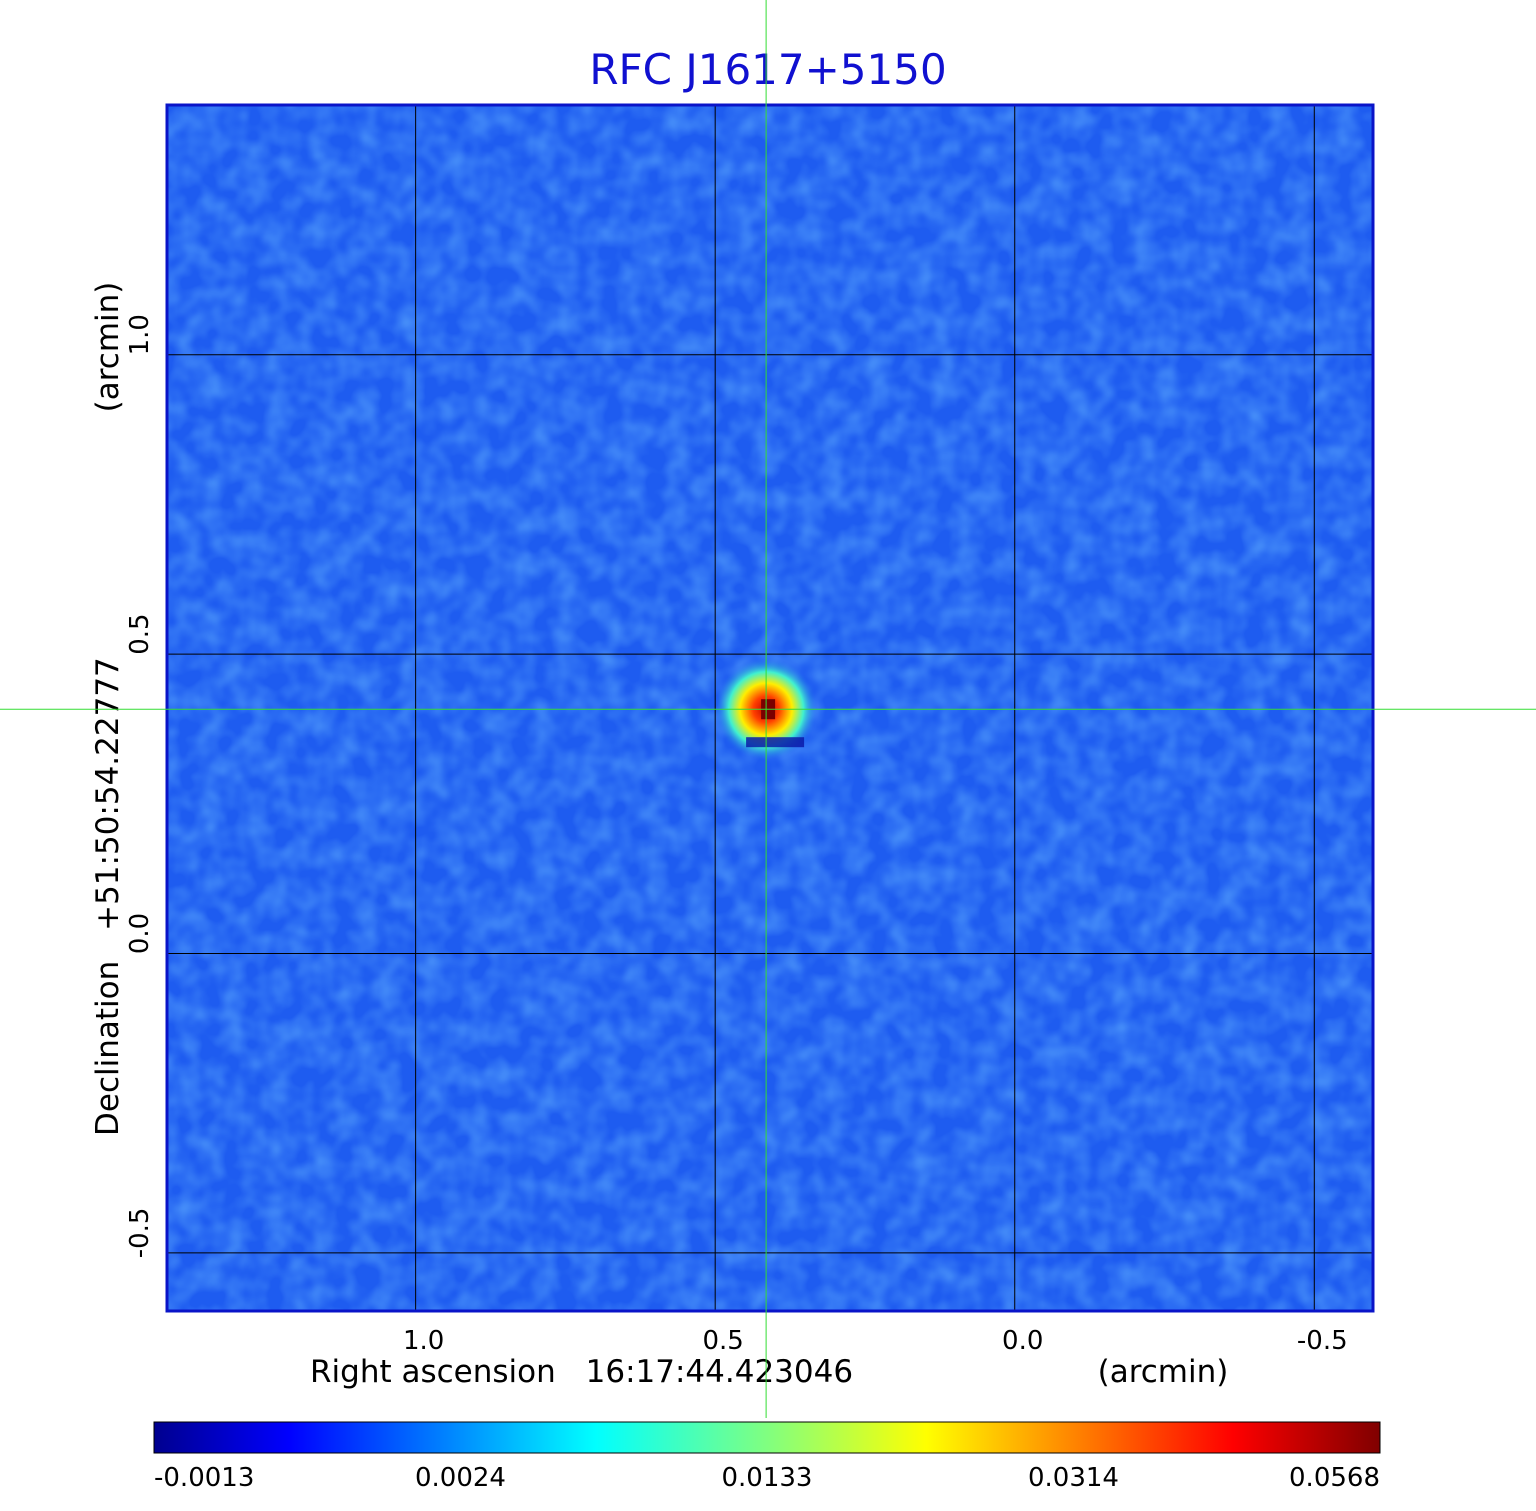 Image resolution: width=1536 pixels, height=1511 pixels. I want to click on x-axis-label: Right ascension 16:17:44.423046, so click(581, 1372).